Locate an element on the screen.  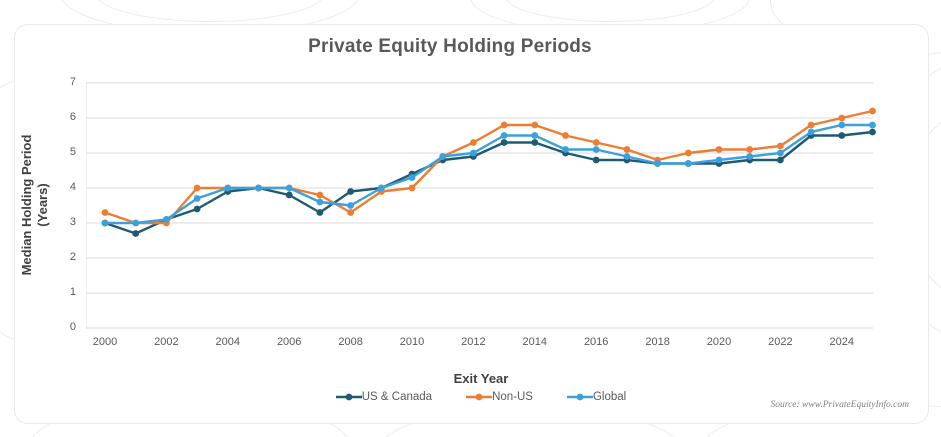
legend-item-global: Global is located at coordinates (596, 397).